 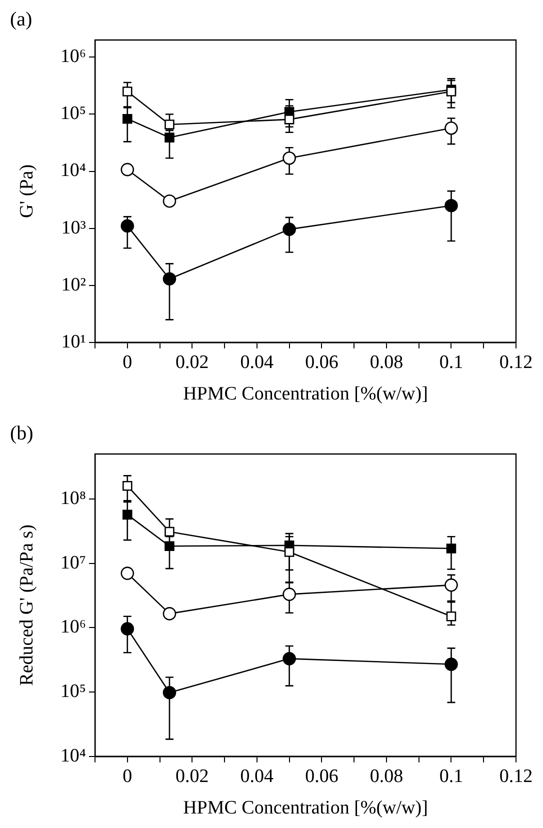 What do you see at coordinates (73, 563) in the screenshot?
I see `y-tick-label: 10⁷` at bounding box center [73, 563].